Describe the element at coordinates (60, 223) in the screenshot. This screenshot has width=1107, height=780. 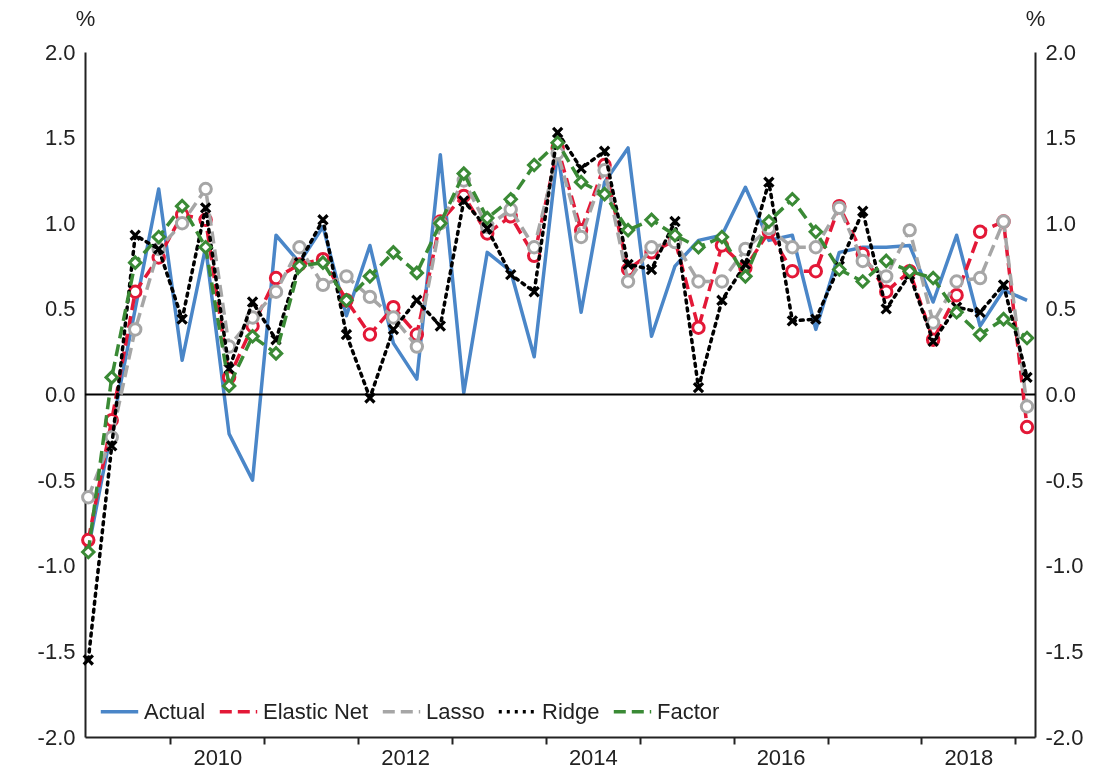
I see `y-tick-label: 1.0` at that location.